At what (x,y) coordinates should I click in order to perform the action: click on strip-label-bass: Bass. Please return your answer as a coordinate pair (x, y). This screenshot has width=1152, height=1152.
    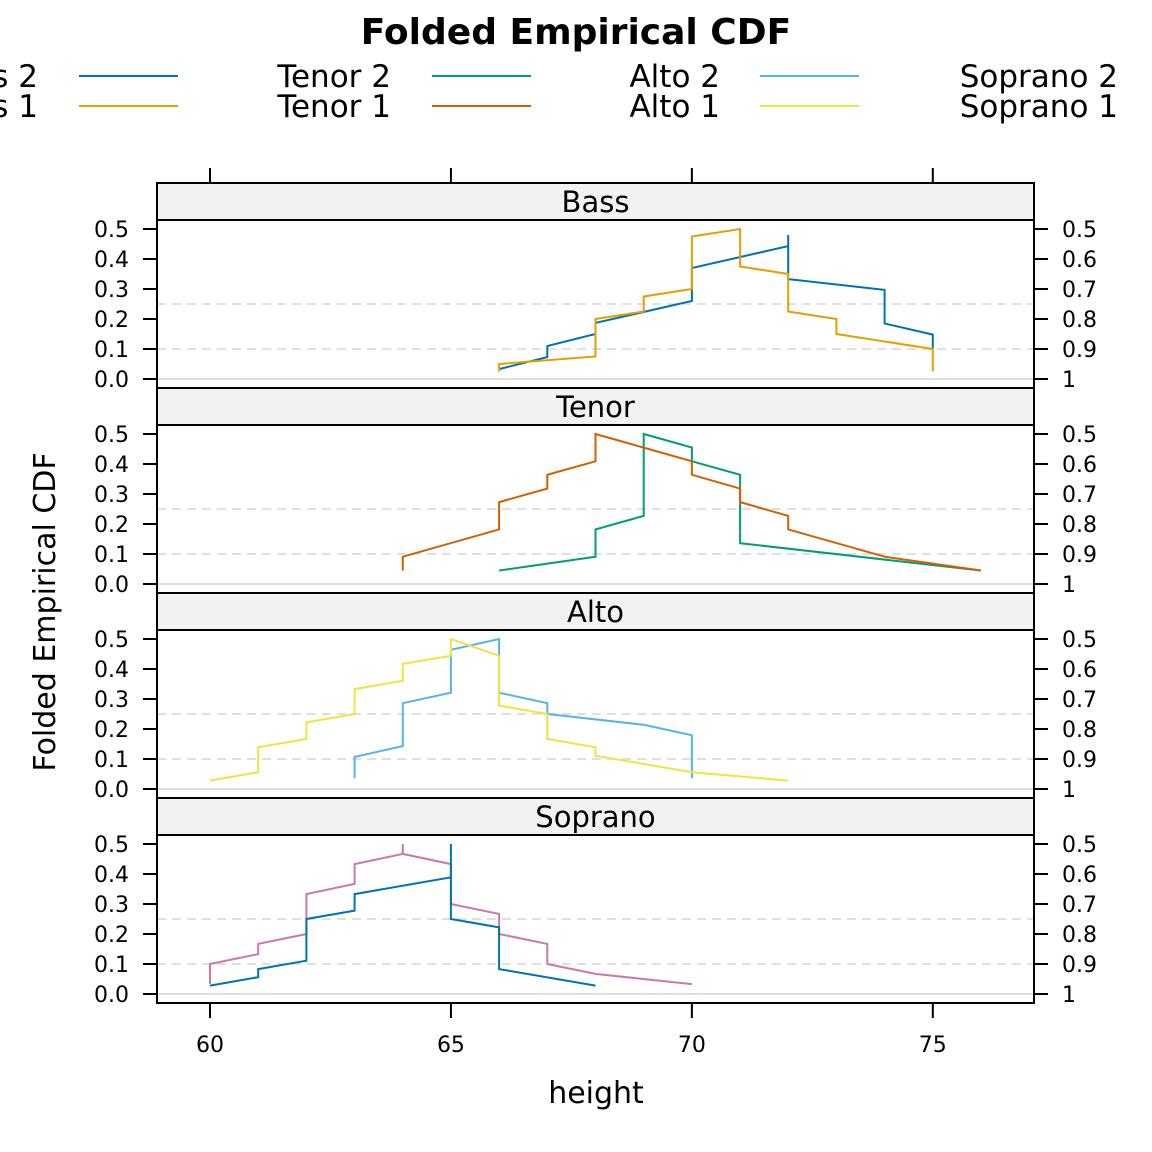
    Looking at the image, I should click on (596, 202).